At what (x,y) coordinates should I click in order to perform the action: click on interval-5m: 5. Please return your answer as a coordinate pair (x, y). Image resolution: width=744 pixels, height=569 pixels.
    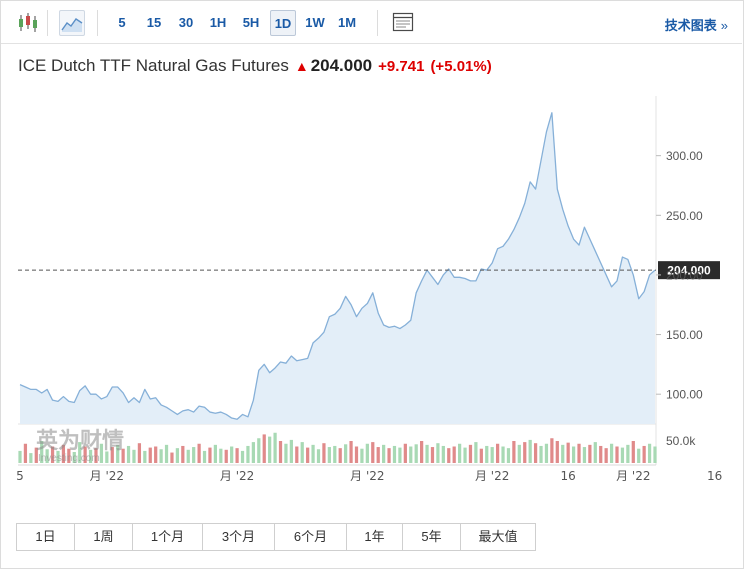
    Looking at the image, I should click on (122, 22).